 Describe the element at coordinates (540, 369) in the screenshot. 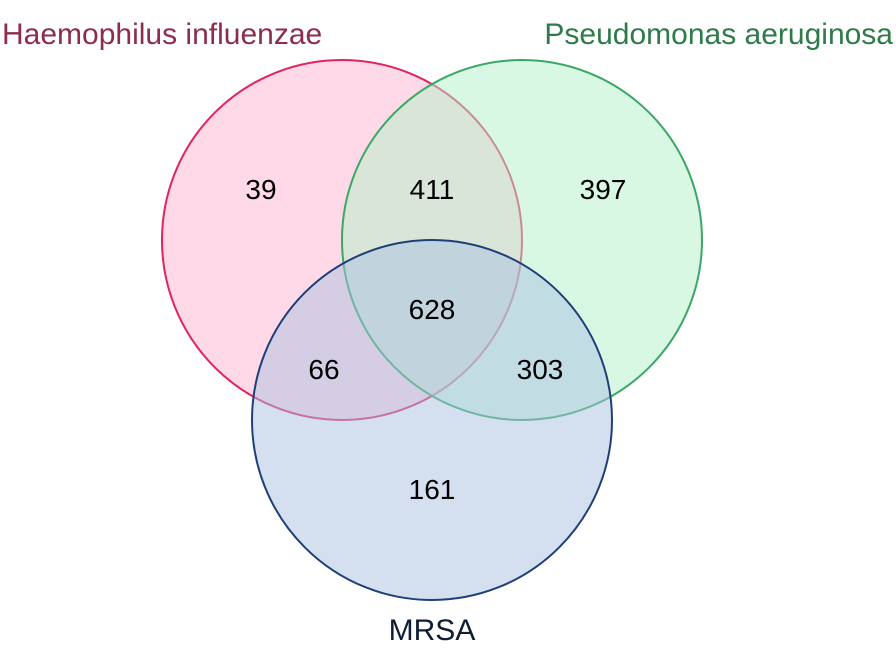

I see `count-pseudomonas-mrsa: 303` at that location.